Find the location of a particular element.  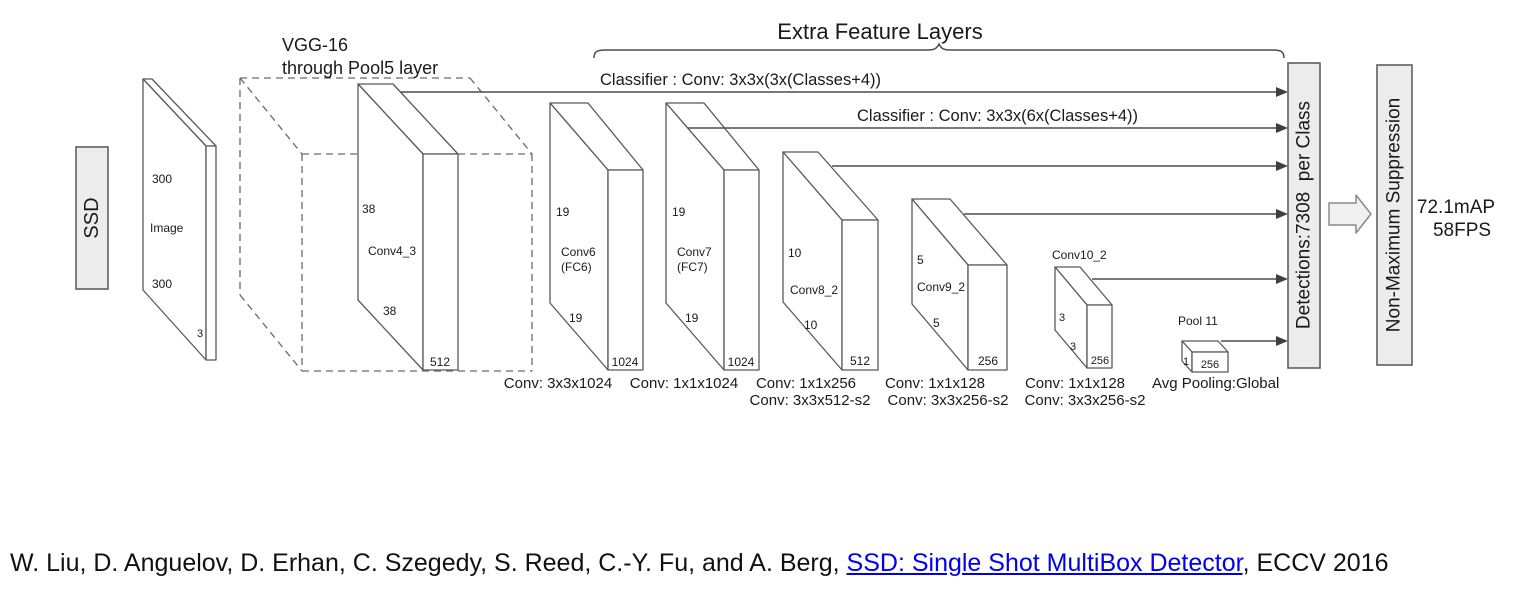

citation-suffix: , ECCV 2016 is located at coordinates (1315, 563).